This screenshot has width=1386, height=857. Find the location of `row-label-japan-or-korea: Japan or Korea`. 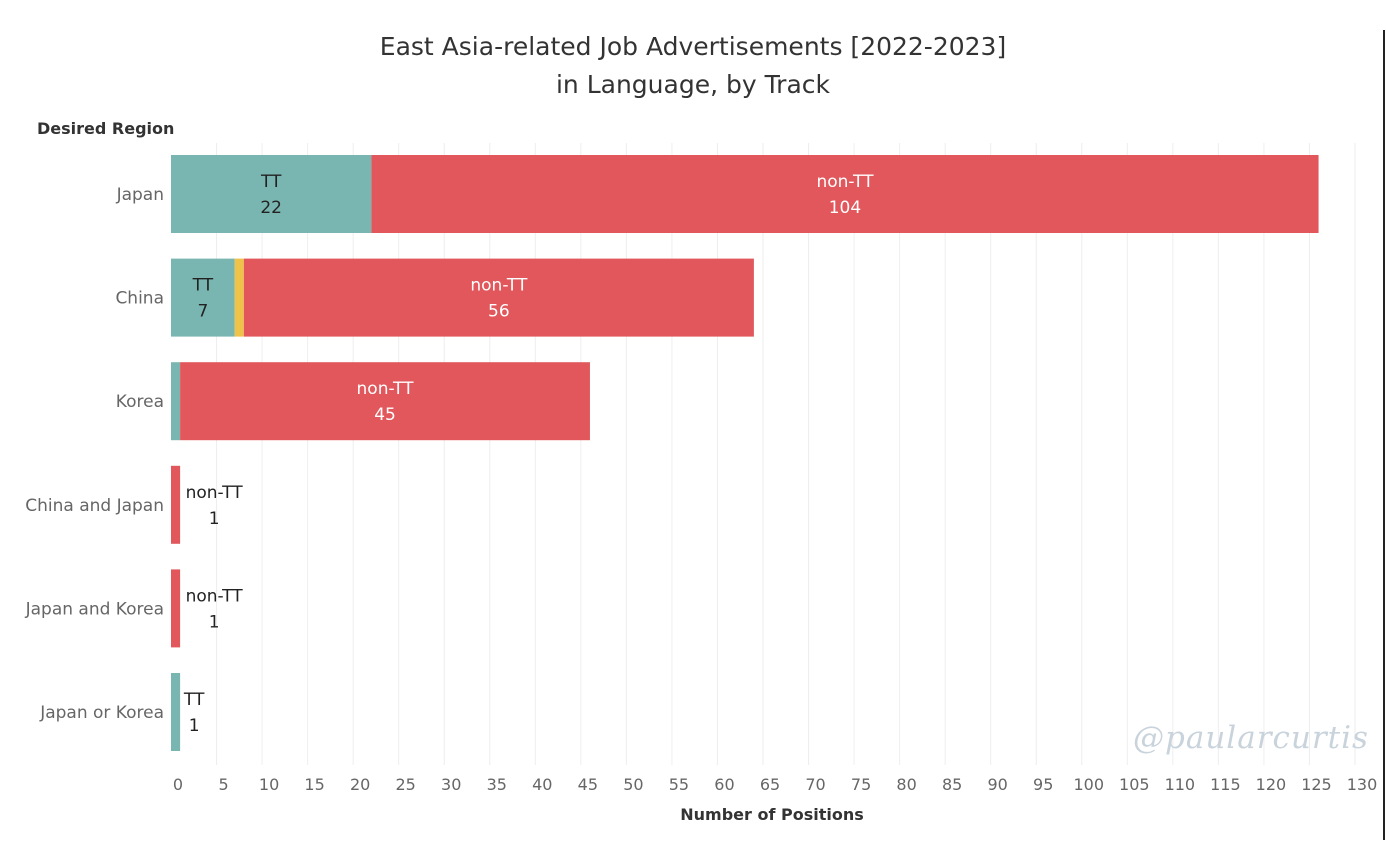

row-label-japan-or-korea: Japan or Korea is located at coordinates (101, 713).